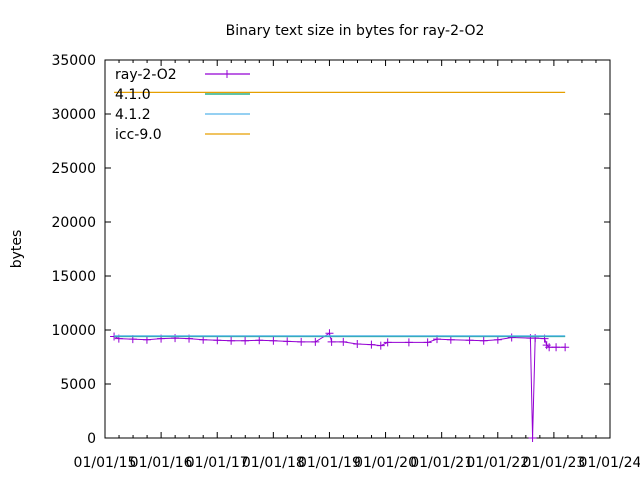  I want to click on y-tick-label: 10000, so click(73, 331).